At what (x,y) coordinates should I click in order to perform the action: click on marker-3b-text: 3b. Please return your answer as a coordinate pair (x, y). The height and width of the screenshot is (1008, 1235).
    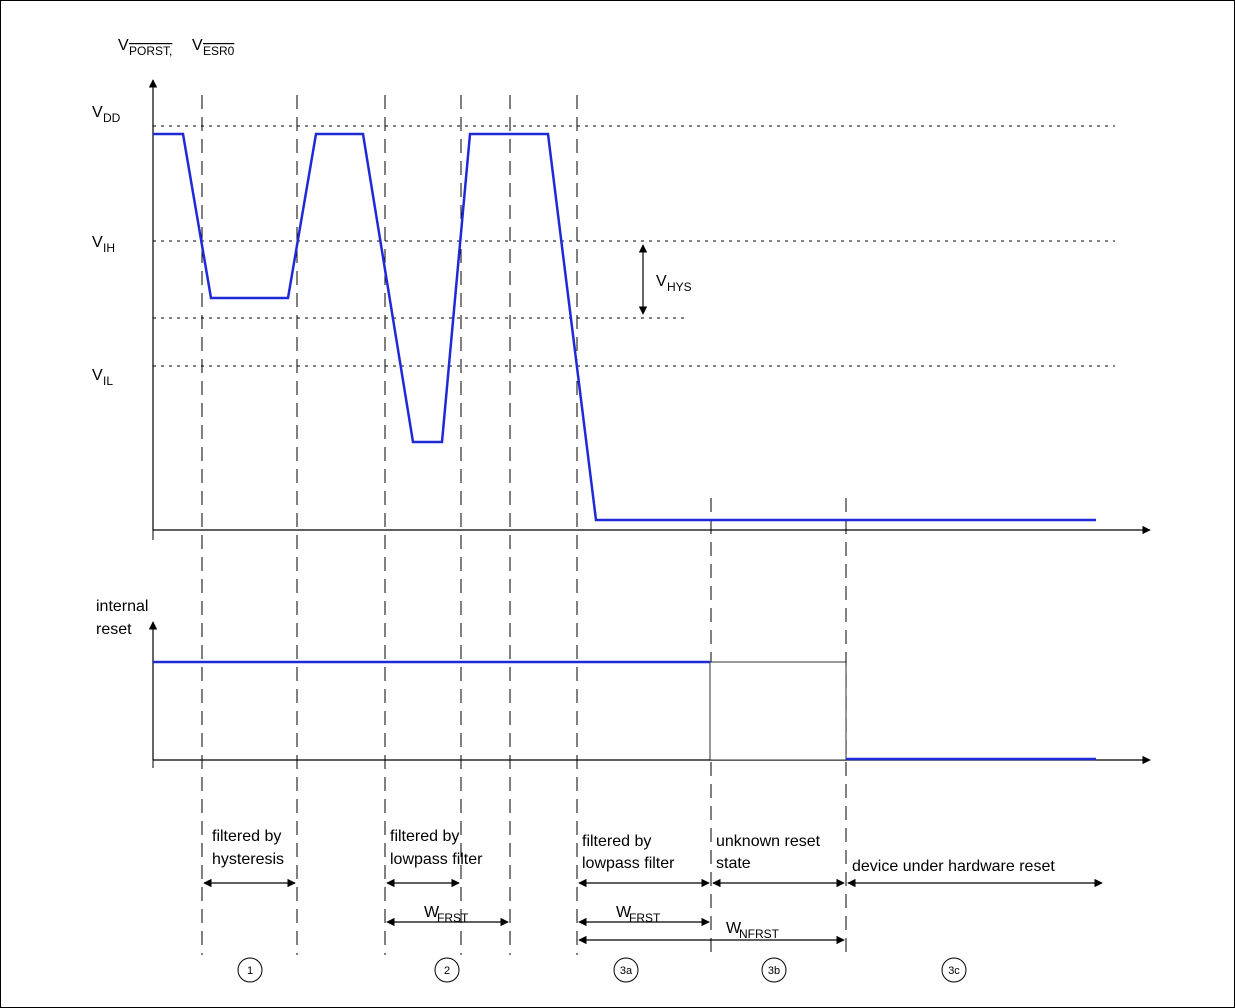
    Looking at the image, I should click on (774, 971).